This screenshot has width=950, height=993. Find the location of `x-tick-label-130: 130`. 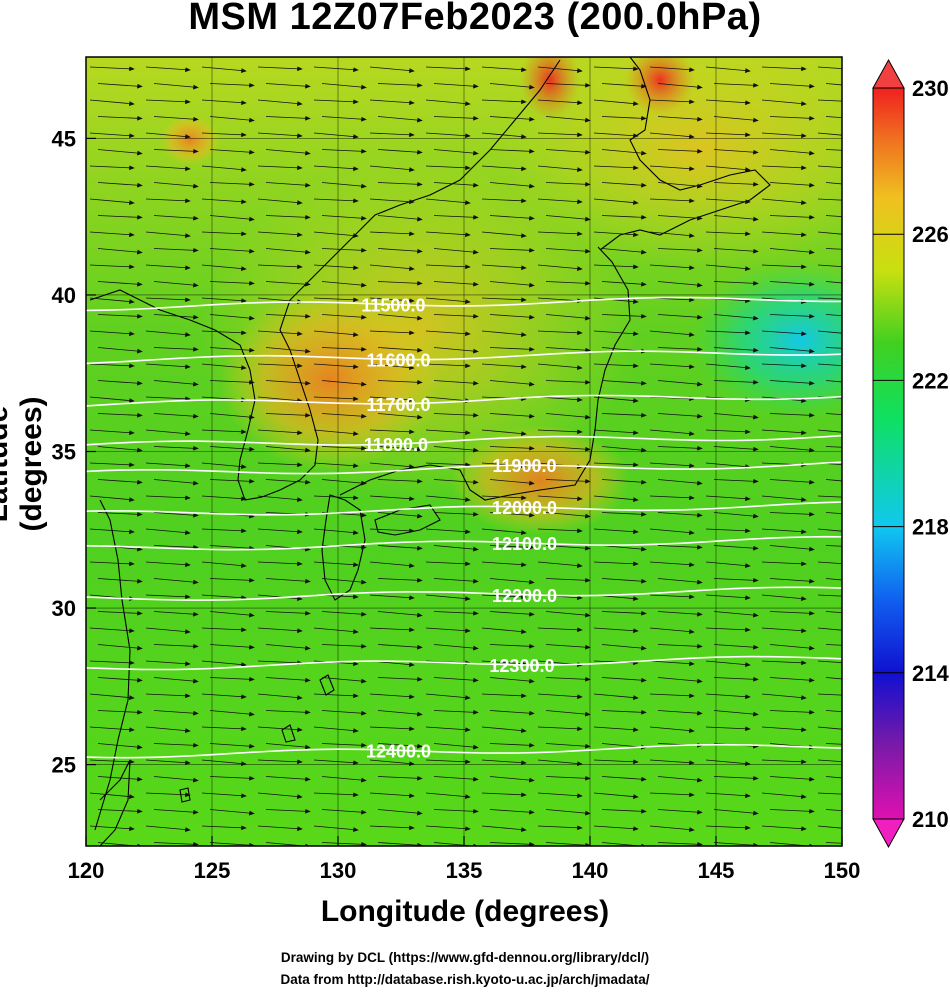

x-tick-label-130: 130 is located at coordinates (338, 870).